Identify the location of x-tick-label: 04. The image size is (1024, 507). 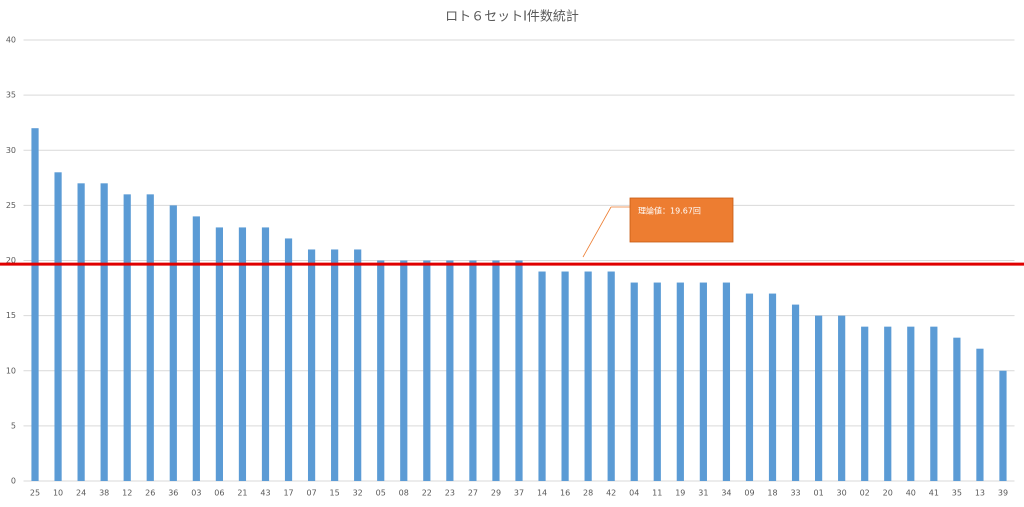
(634, 493).